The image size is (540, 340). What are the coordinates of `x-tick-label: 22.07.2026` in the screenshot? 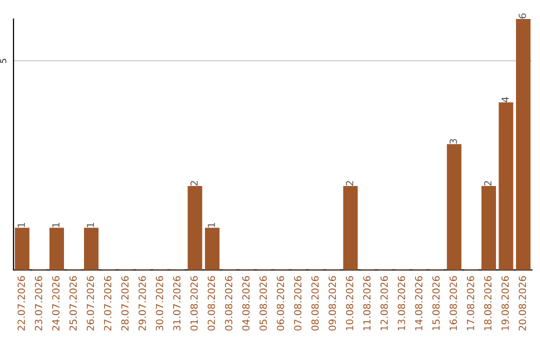 It's located at (21, 303).